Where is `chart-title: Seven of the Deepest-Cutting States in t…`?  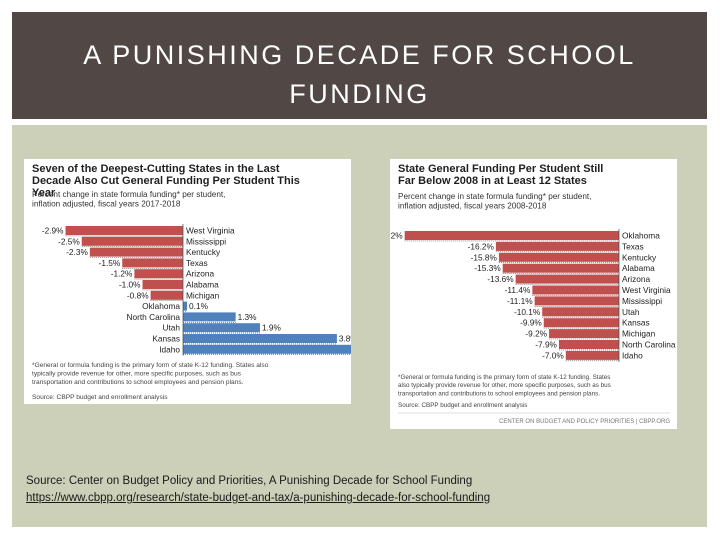
chart-title: Seven of the Deepest-Cutting States in t… is located at coordinates (156, 169).